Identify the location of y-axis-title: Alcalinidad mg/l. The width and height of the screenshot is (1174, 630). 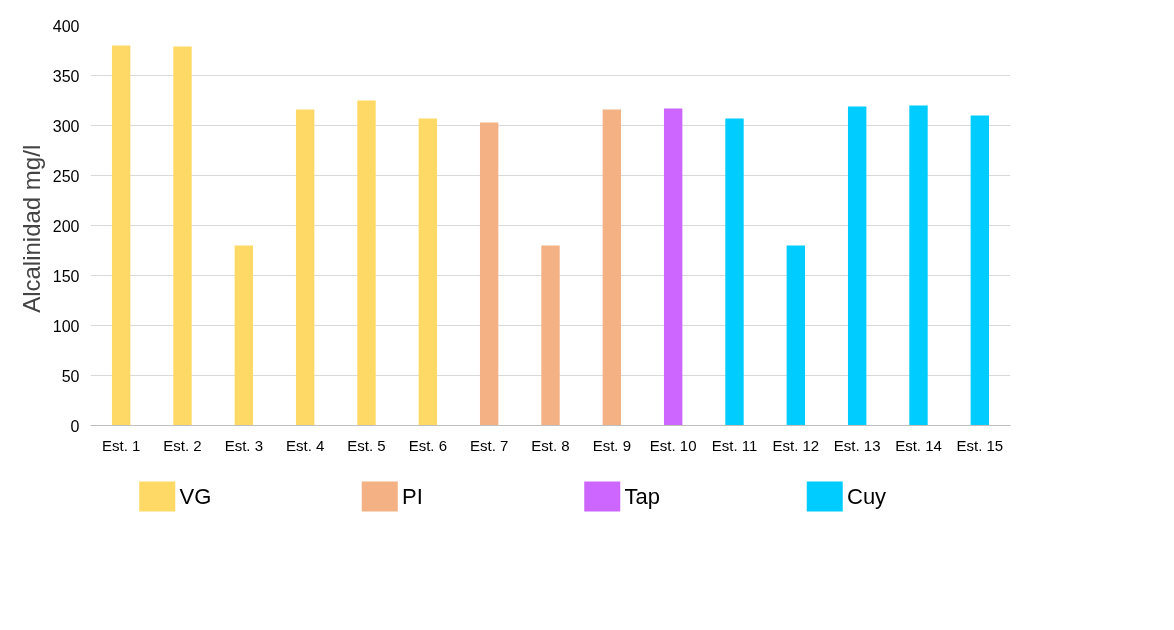
(31, 228).